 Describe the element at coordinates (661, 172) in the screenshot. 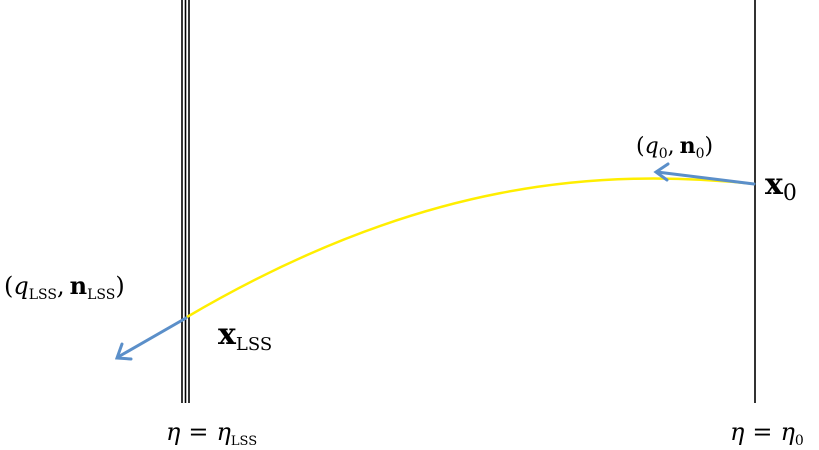

I see `arrow-head-x0` at that location.